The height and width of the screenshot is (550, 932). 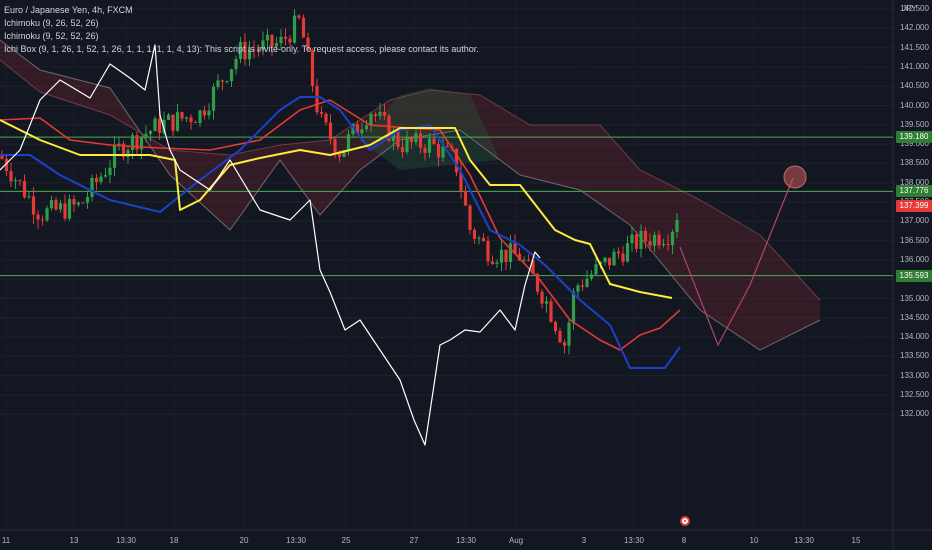 What do you see at coordinates (51, 36) in the screenshot?
I see `legend-ichimoku-2: Ichimoku (9, 52, 52, 26)` at bounding box center [51, 36].